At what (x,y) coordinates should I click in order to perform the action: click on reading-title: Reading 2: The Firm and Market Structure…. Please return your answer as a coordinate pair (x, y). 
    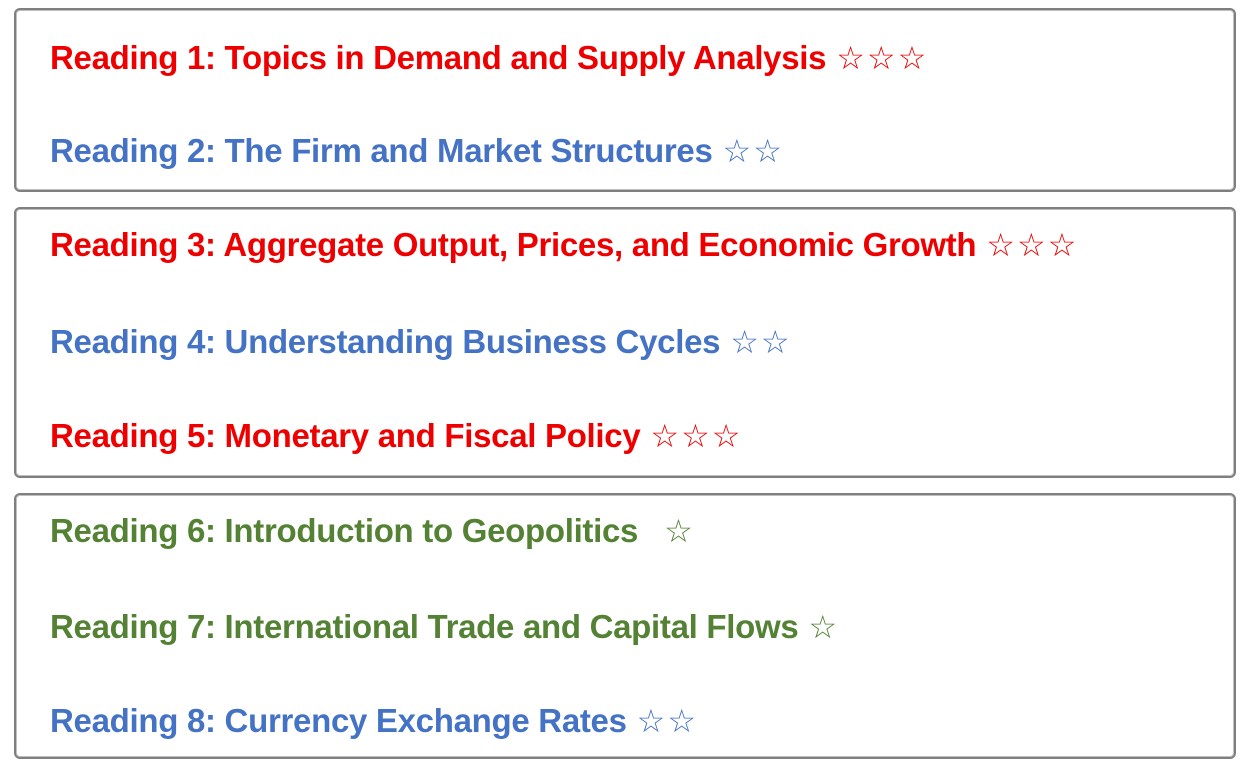
    Looking at the image, I should click on (381, 150).